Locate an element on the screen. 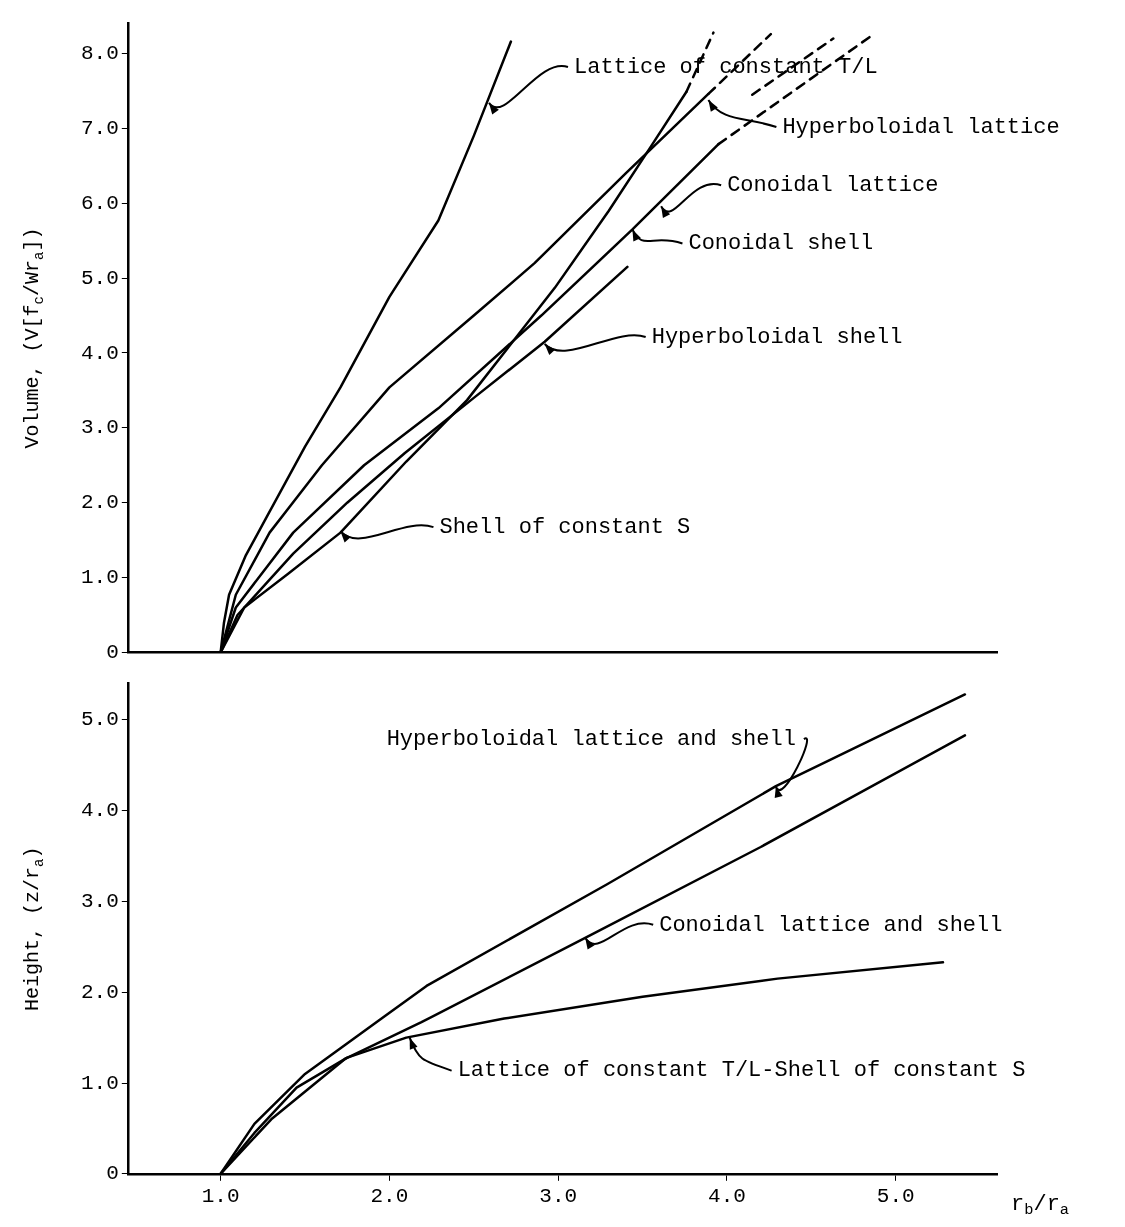  x-tick-label: 1.0 is located at coordinates (220, 1196).